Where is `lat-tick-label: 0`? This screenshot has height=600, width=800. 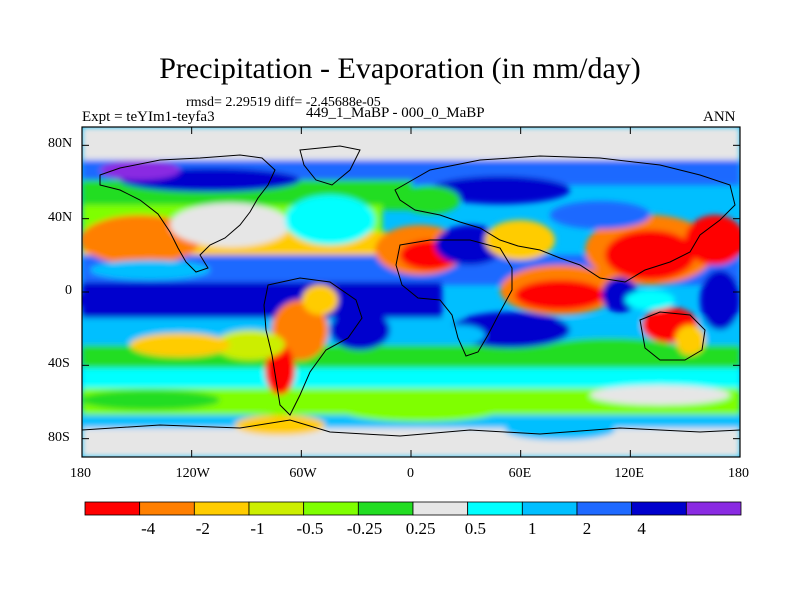
lat-tick-label: 0 is located at coordinates (68, 290).